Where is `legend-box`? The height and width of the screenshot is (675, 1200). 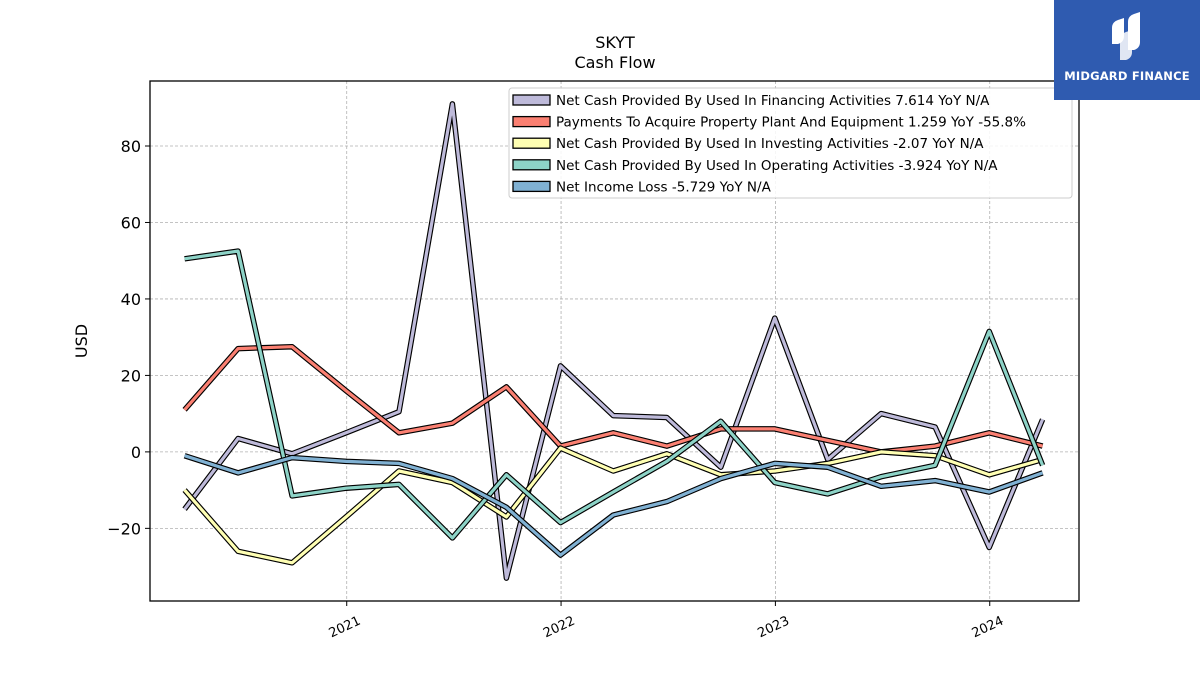 legend-box is located at coordinates (790, 143).